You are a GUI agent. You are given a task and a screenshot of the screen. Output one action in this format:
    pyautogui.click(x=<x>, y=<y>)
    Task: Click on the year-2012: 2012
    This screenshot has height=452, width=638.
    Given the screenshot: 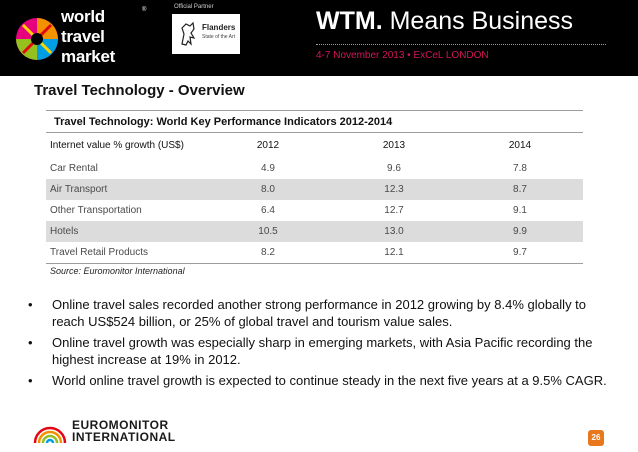 What is the action you would take?
    pyautogui.click(x=268, y=145)
    